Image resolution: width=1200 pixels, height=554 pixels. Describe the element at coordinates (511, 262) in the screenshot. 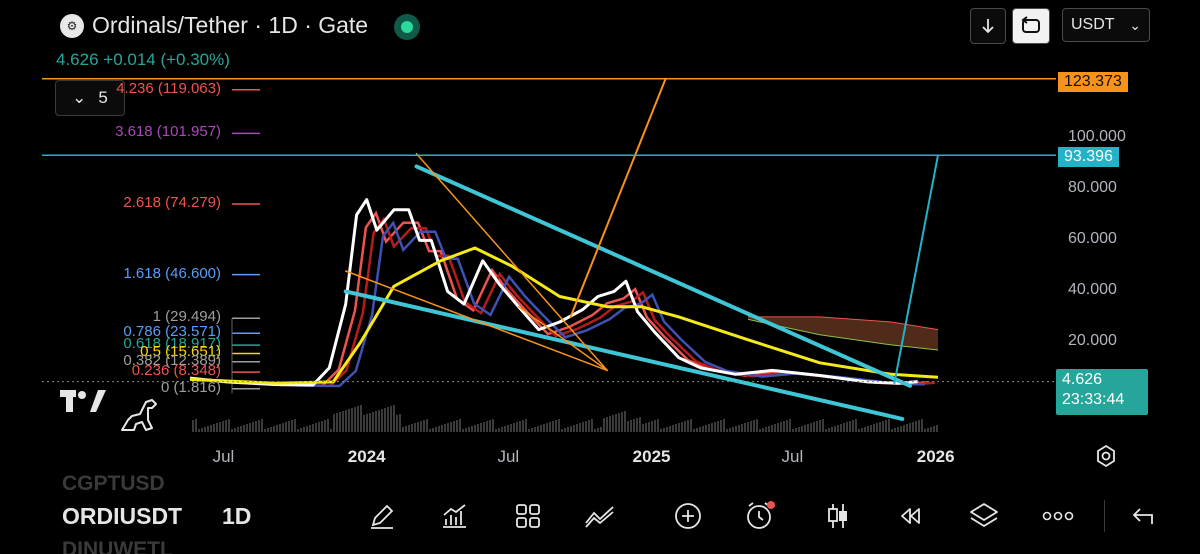

I see `orange-trendline-a` at that location.